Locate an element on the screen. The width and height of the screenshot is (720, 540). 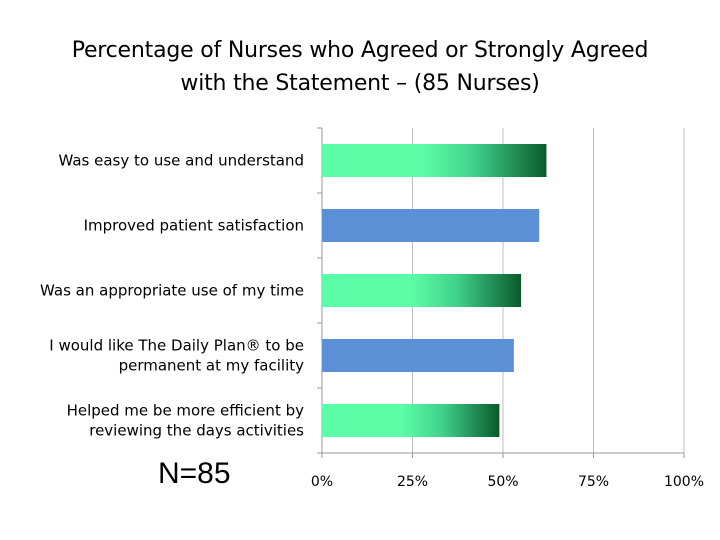
x-tick-label: 100% is located at coordinates (684, 482).